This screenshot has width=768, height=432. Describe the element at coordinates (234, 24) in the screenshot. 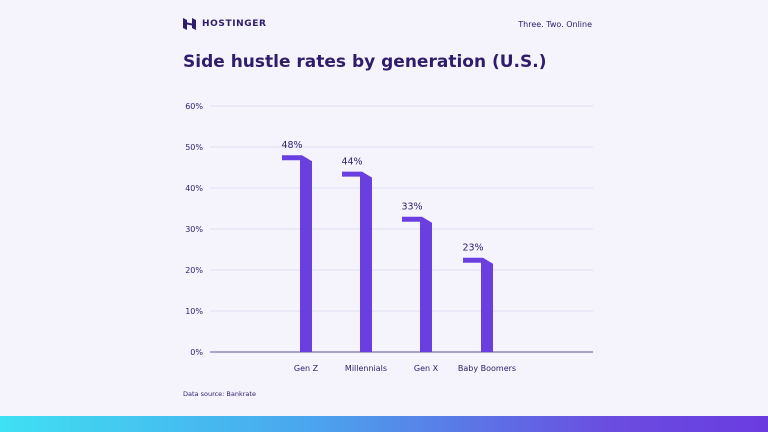

I see `brand-name: HOSTINGER` at that location.